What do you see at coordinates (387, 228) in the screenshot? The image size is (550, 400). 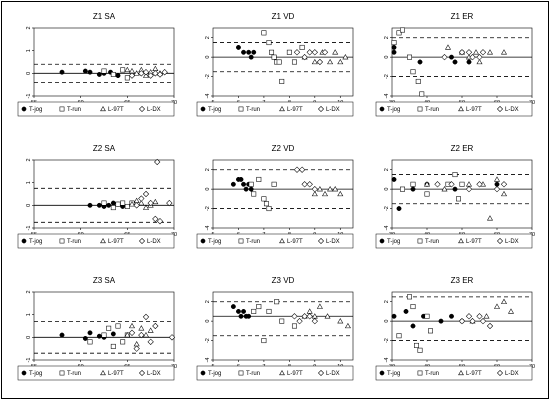 I see `y-tick-label: -4` at bounding box center [387, 228].